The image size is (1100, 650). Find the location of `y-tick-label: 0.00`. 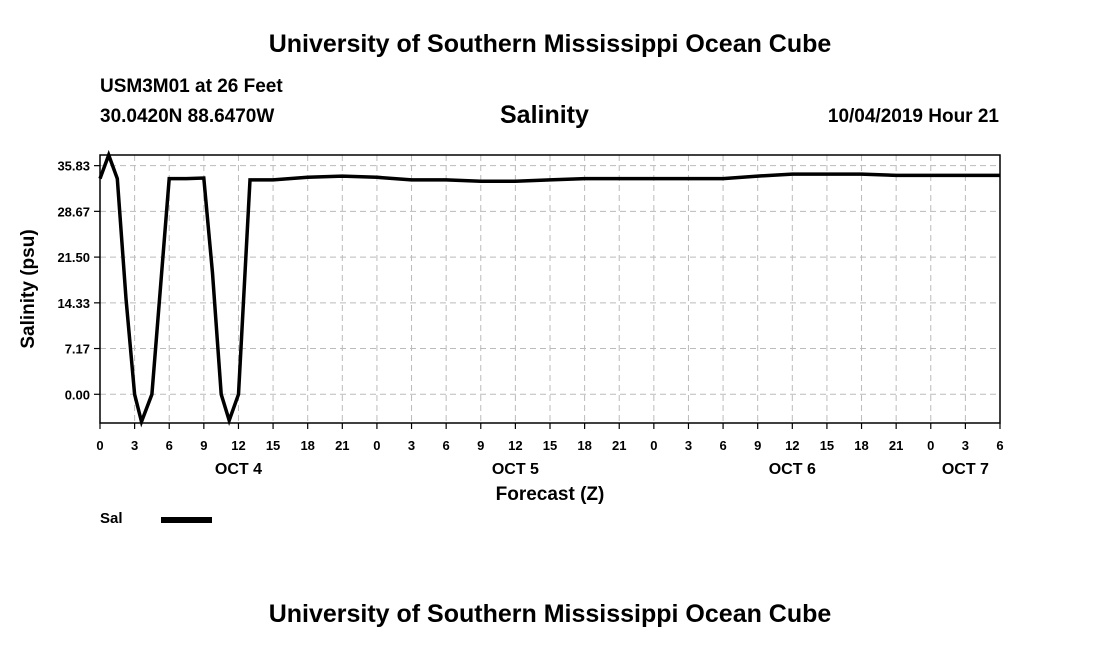

y-tick-label: 0.00 is located at coordinates (77, 394).